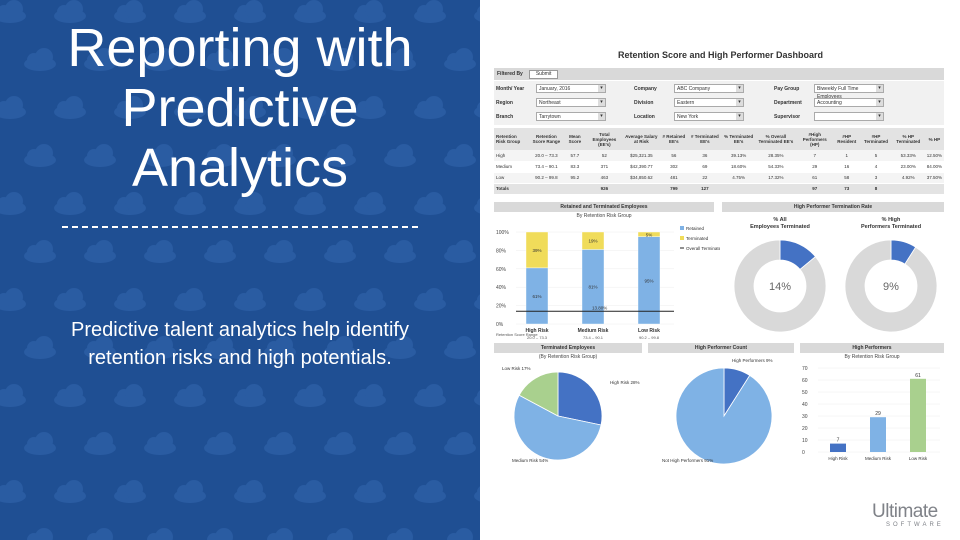 This screenshot has width=960, height=540. What do you see at coordinates (705, 167) in the screenshot?
I see `table-cell: 69` at bounding box center [705, 167].